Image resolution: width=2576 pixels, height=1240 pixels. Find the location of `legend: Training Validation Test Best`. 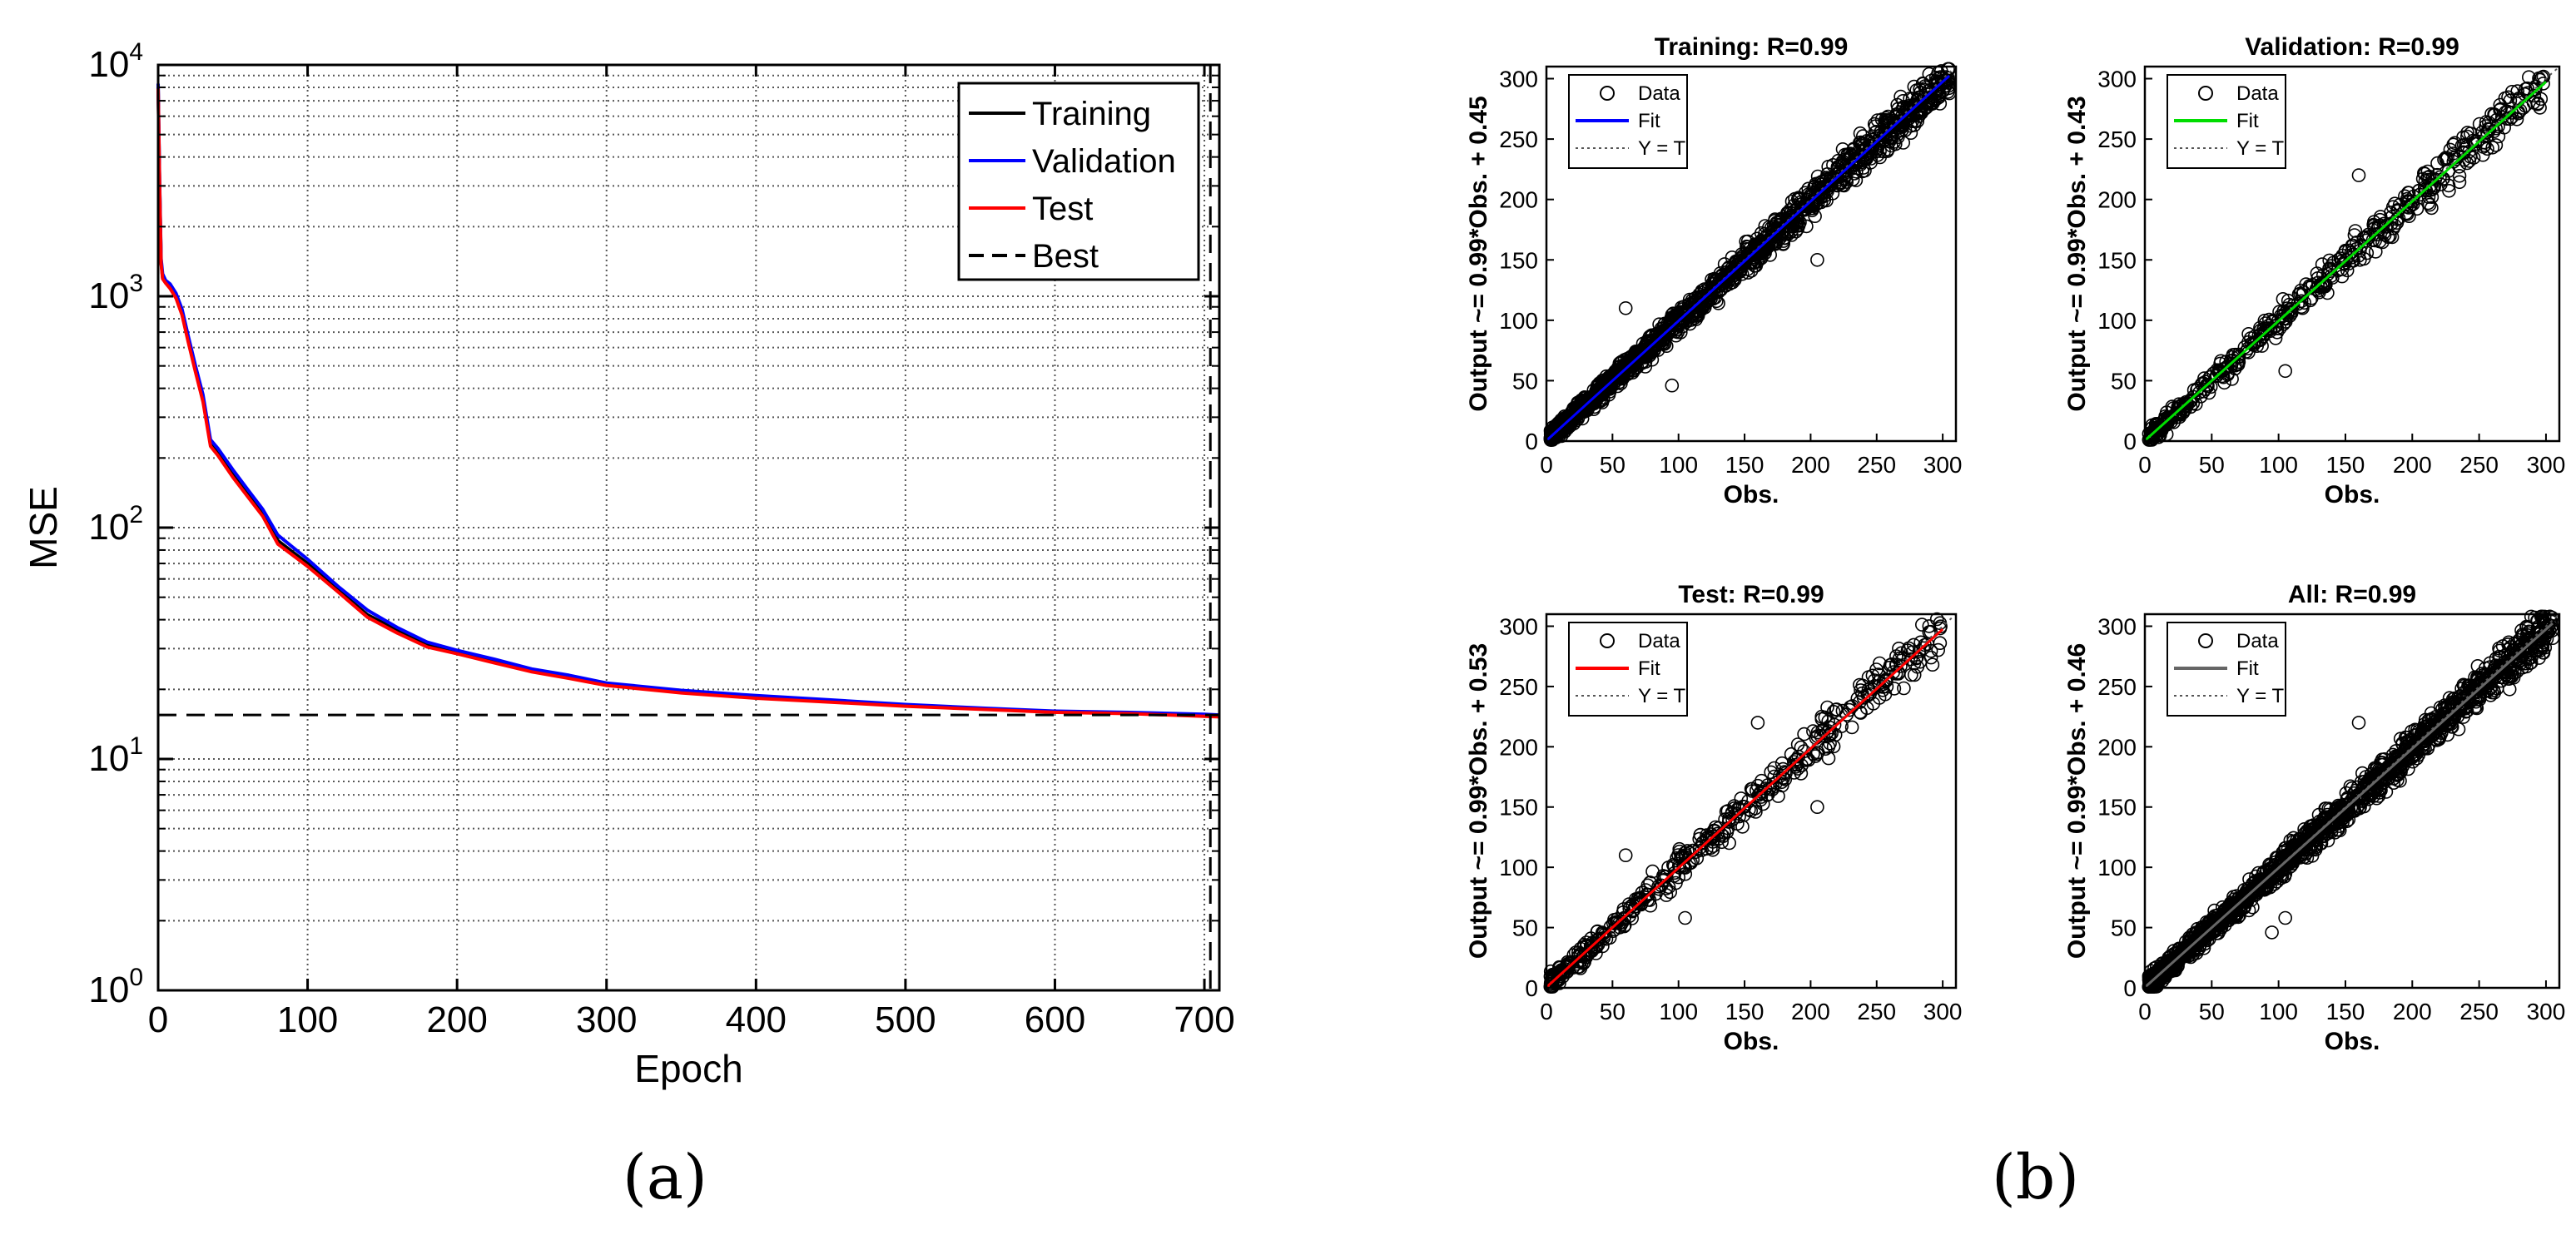

legend: Training Validation Test Best is located at coordinates (1078, 181).